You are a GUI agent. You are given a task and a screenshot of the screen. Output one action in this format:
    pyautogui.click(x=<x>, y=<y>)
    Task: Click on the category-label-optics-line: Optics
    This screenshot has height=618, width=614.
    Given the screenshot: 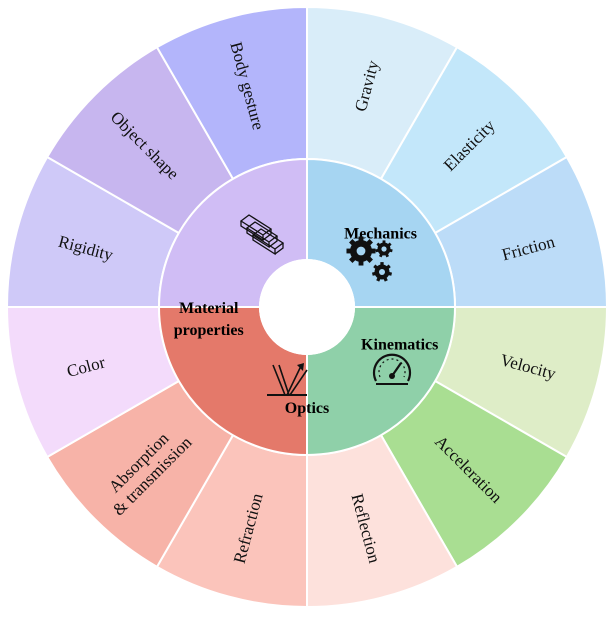 What is the action you would take?
    pyautogui.click(x=307, y=408)
    